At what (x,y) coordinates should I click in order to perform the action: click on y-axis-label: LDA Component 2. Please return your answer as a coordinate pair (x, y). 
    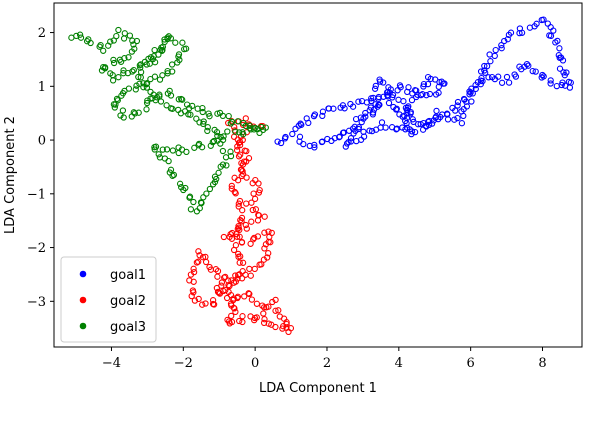
    Looking at the image, I should click on (10, 175).